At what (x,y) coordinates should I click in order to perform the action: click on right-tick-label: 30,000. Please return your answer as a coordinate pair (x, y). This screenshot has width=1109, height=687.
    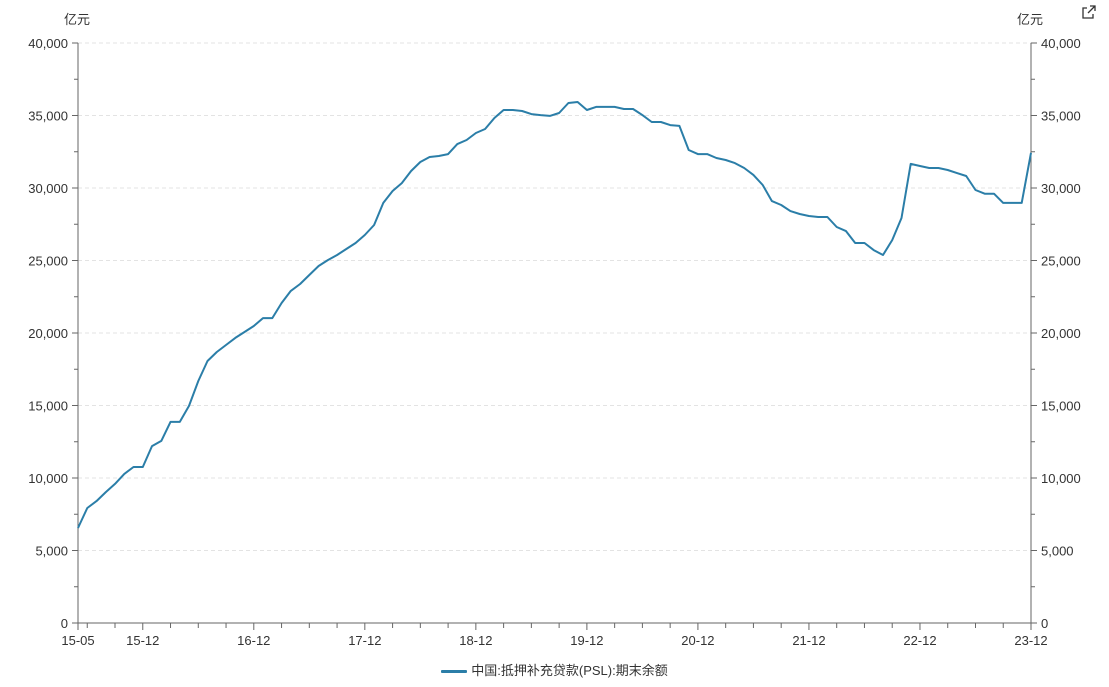
    Looking at the image, I should click on (1061, 188).